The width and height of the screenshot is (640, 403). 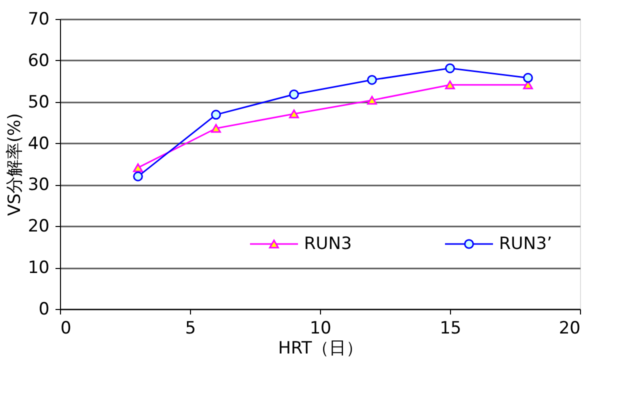 I want to click on x-tick-label: 15, so click(x=451, y=328).